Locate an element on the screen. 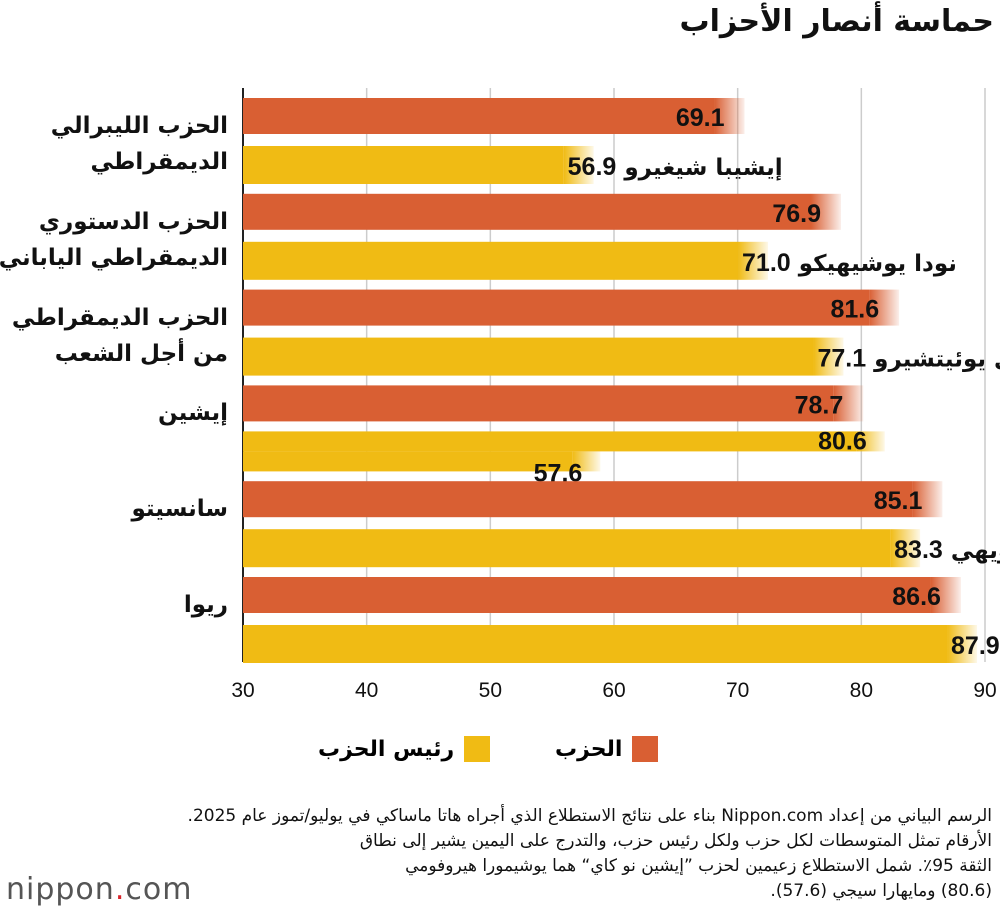 This screenshot has height=912, width=1000. legend-label-leader: رئيس الحزب is located at coordinates (386, 749).